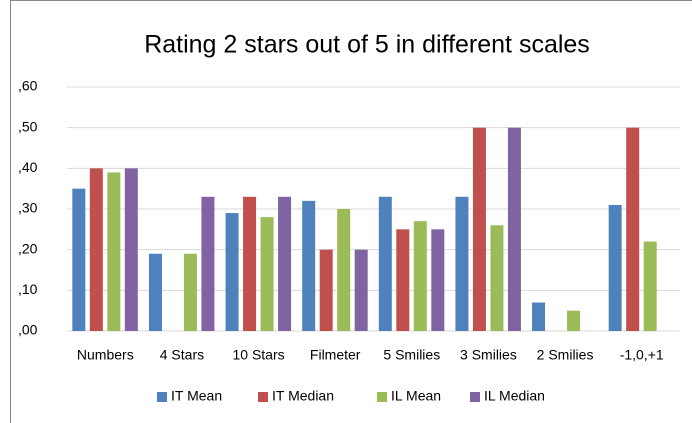 This screenshot has height=423, width=692. I want to click on y-tick-label: ,00, so click(28, 330).